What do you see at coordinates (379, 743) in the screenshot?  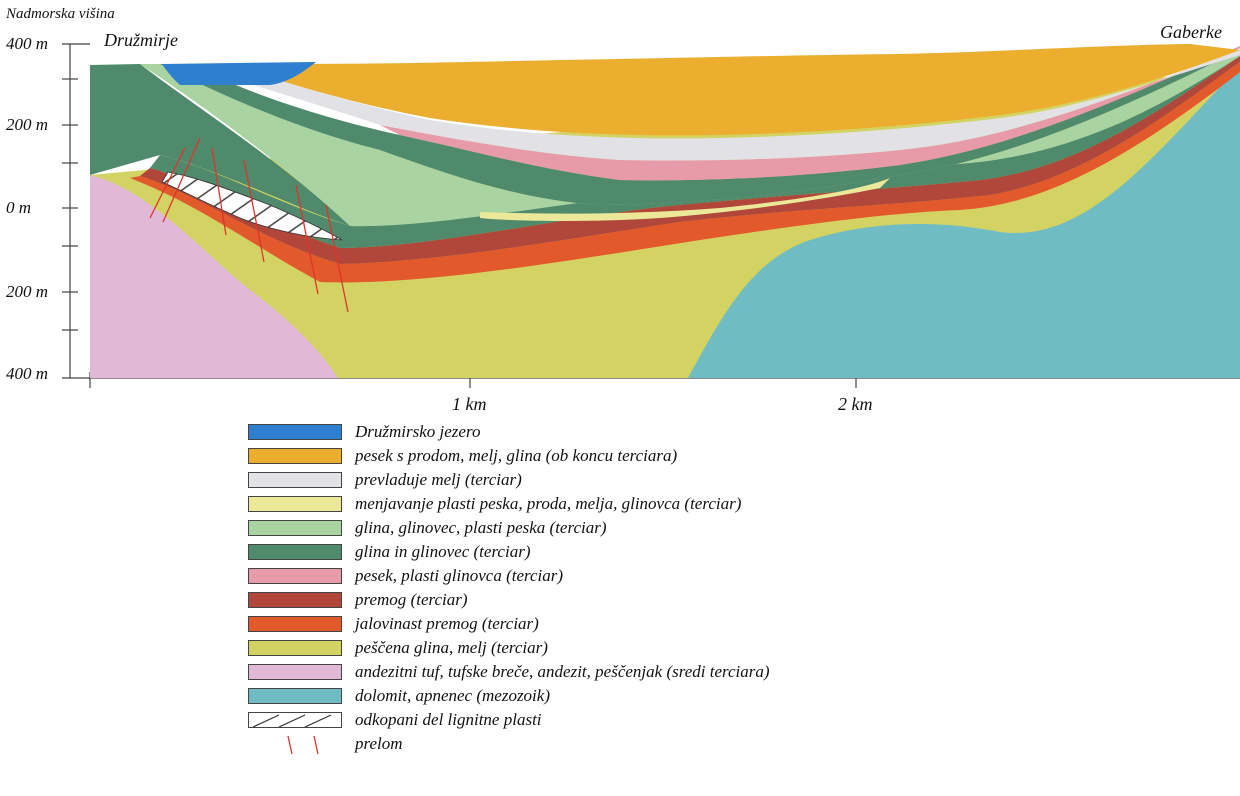 I see `legend-label: prelom` at bounding box center [379, 743].